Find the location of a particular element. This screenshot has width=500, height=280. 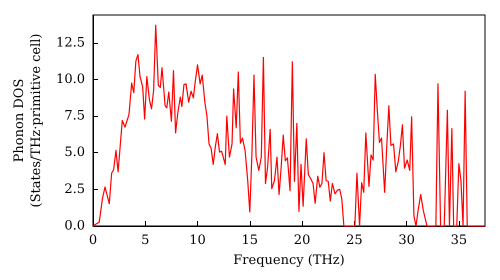

y-tick-label: 2.5 is located at coordinates (74, 189).